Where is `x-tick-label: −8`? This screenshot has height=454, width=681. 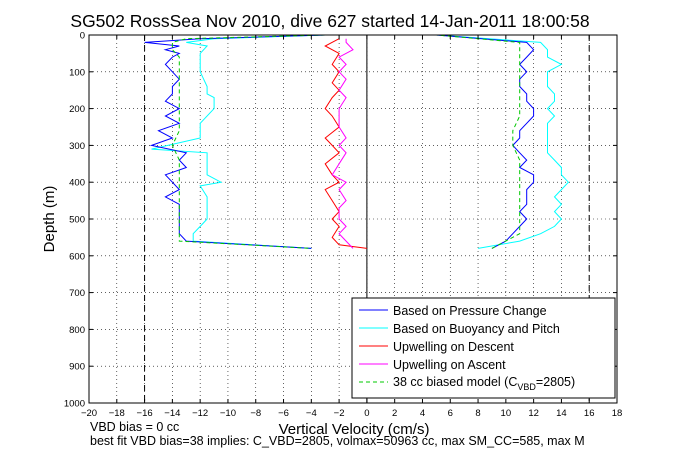
x-tick-label: −8 is located at coordinates (255, 413).